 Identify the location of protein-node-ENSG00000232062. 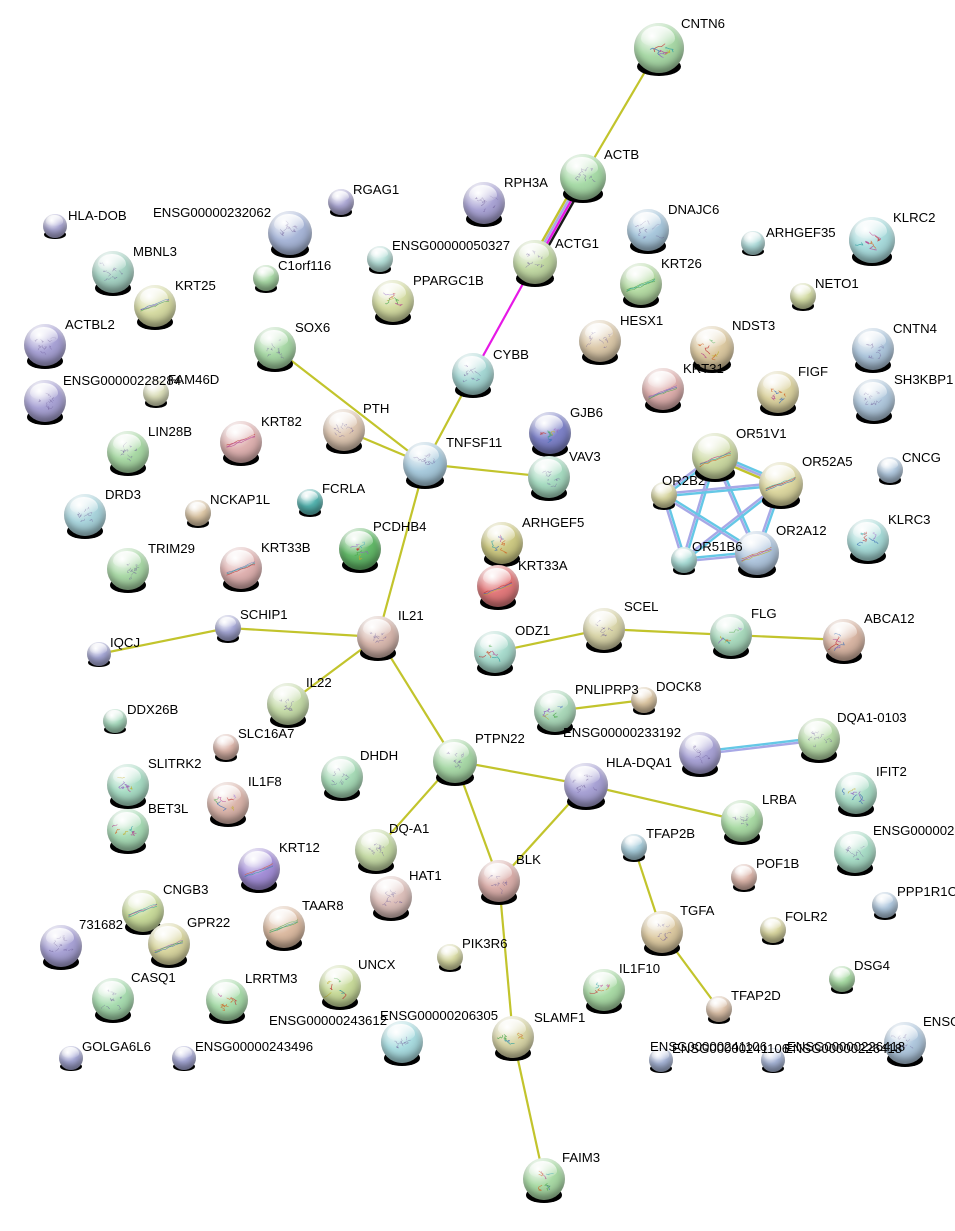
(290, 234).